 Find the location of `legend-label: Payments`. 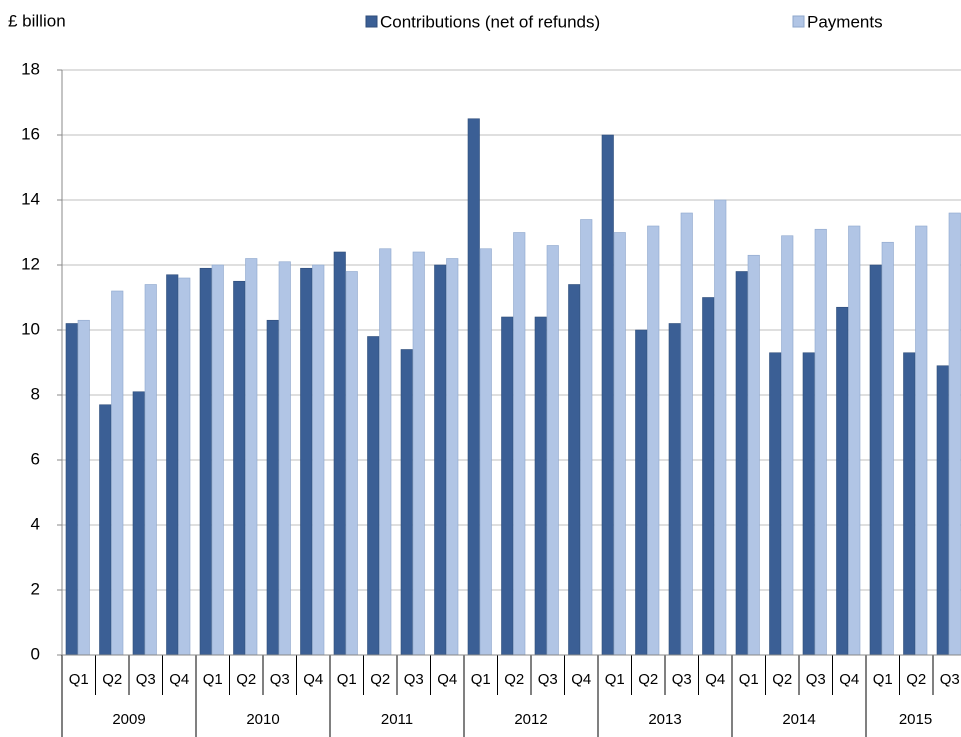

legend-label: Payments is located at coordinates (845, 21).